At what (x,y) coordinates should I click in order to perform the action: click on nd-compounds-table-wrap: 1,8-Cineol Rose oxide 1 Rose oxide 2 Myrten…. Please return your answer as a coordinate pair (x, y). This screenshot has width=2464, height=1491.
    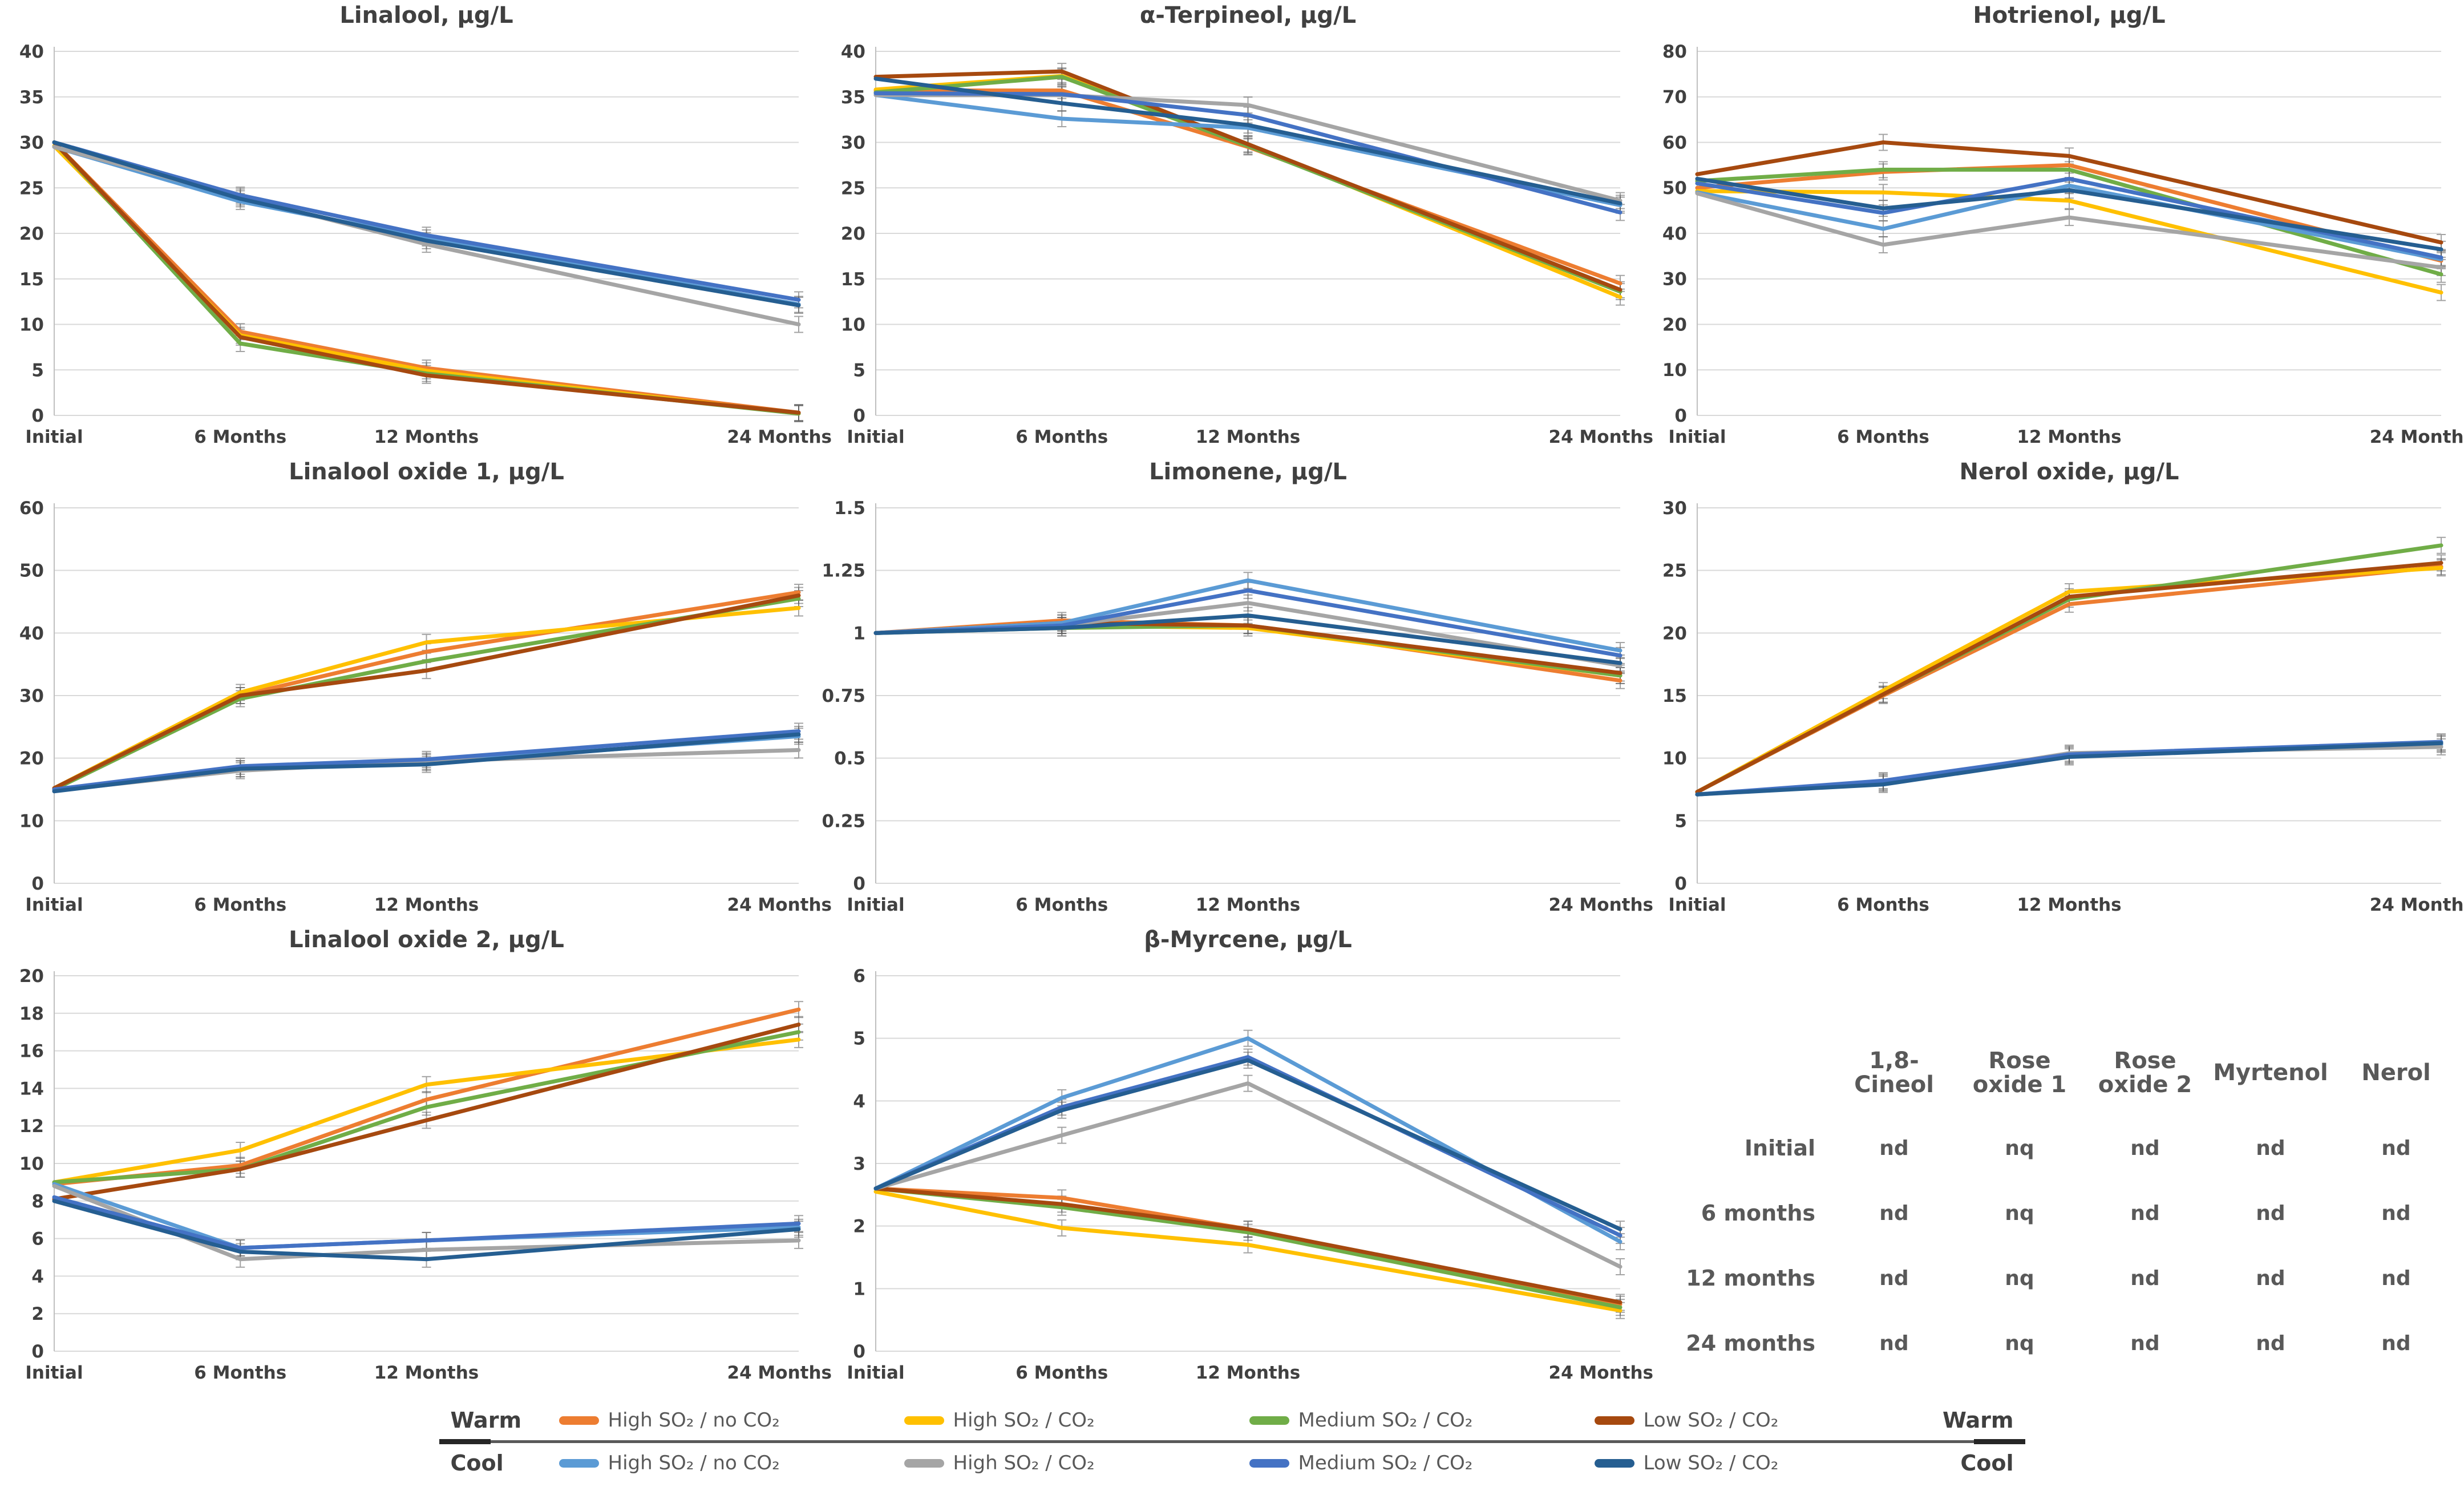
    Looking at the image, I should click on (2068, 1203).